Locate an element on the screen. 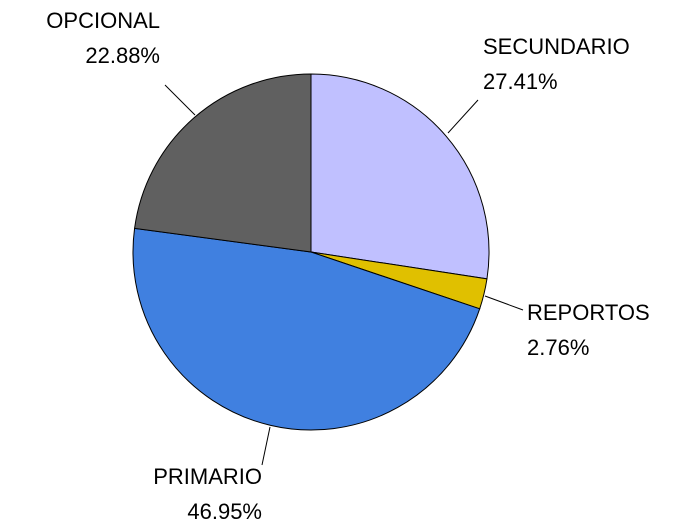 The image size is (694, 525). slice-value-label: 27.41% is located at coordinates (520, 81).